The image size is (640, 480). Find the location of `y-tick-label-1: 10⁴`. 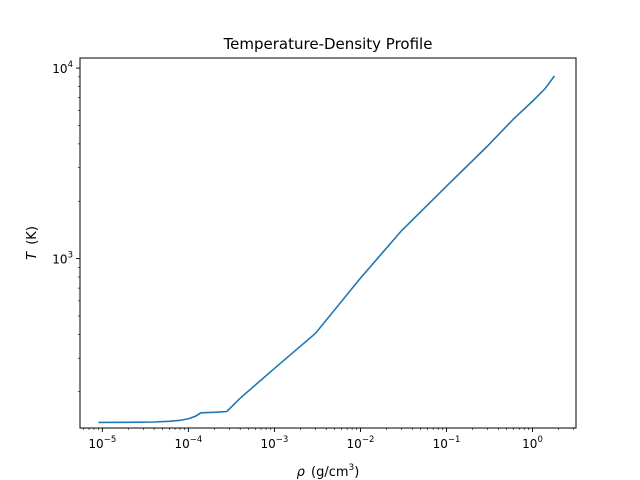

y-tick-label-1: 10⁴ is located at coordinates (62, 68).